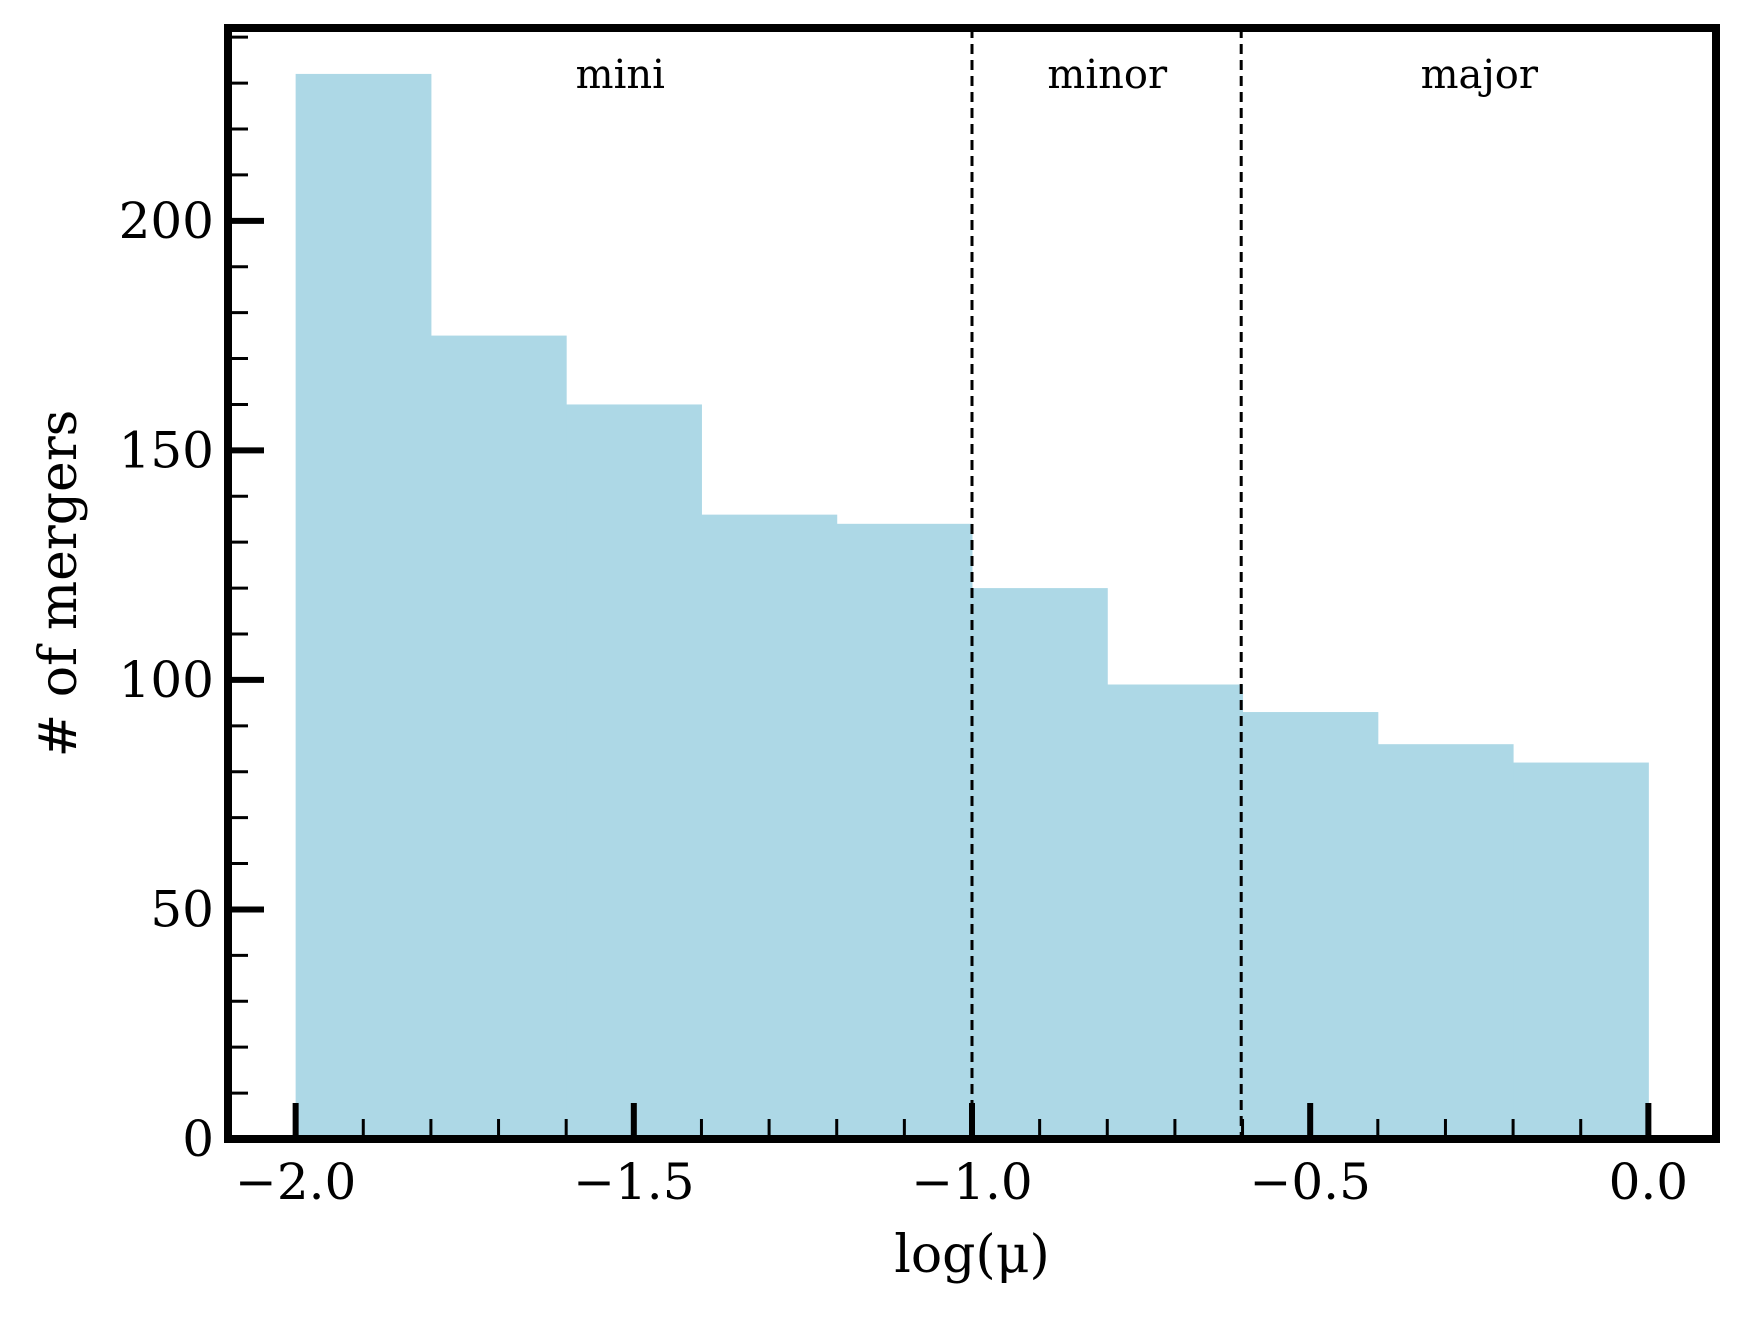 The image size is (1747, 1318). What do you see at coordinates (1309, 1182) in the screenshot?
I see `x-tick-label: −0.5` at bounding box center [1309, 1182].